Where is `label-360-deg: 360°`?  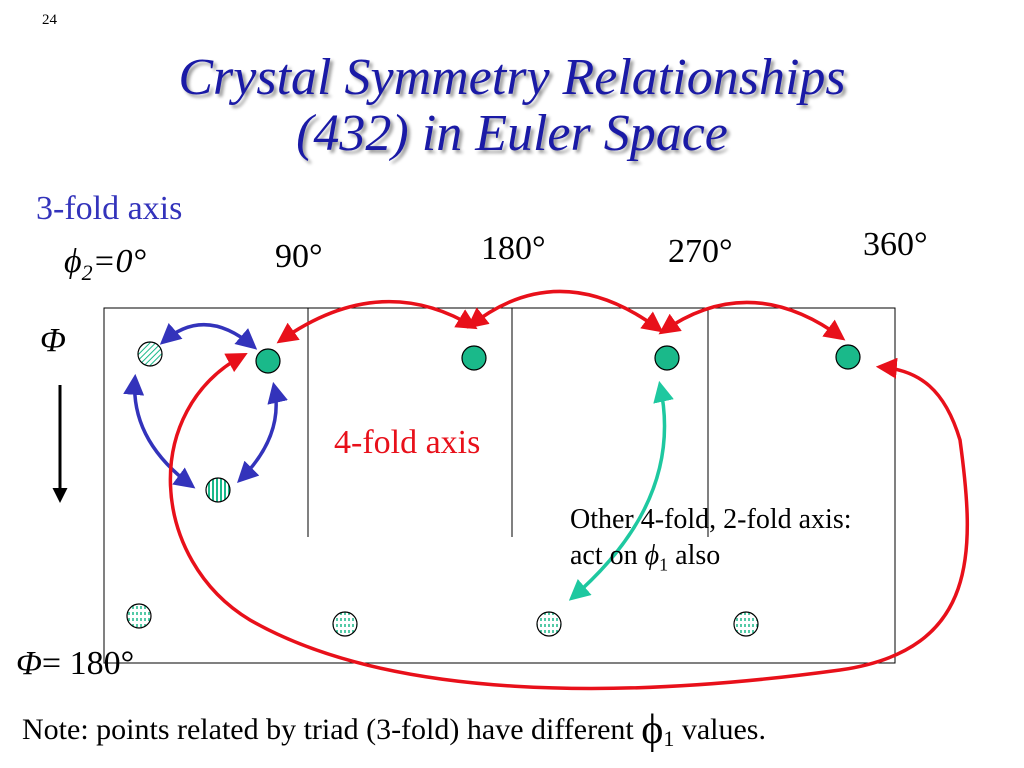 label-360-deg: 360° is located at coordinates (895, 244).